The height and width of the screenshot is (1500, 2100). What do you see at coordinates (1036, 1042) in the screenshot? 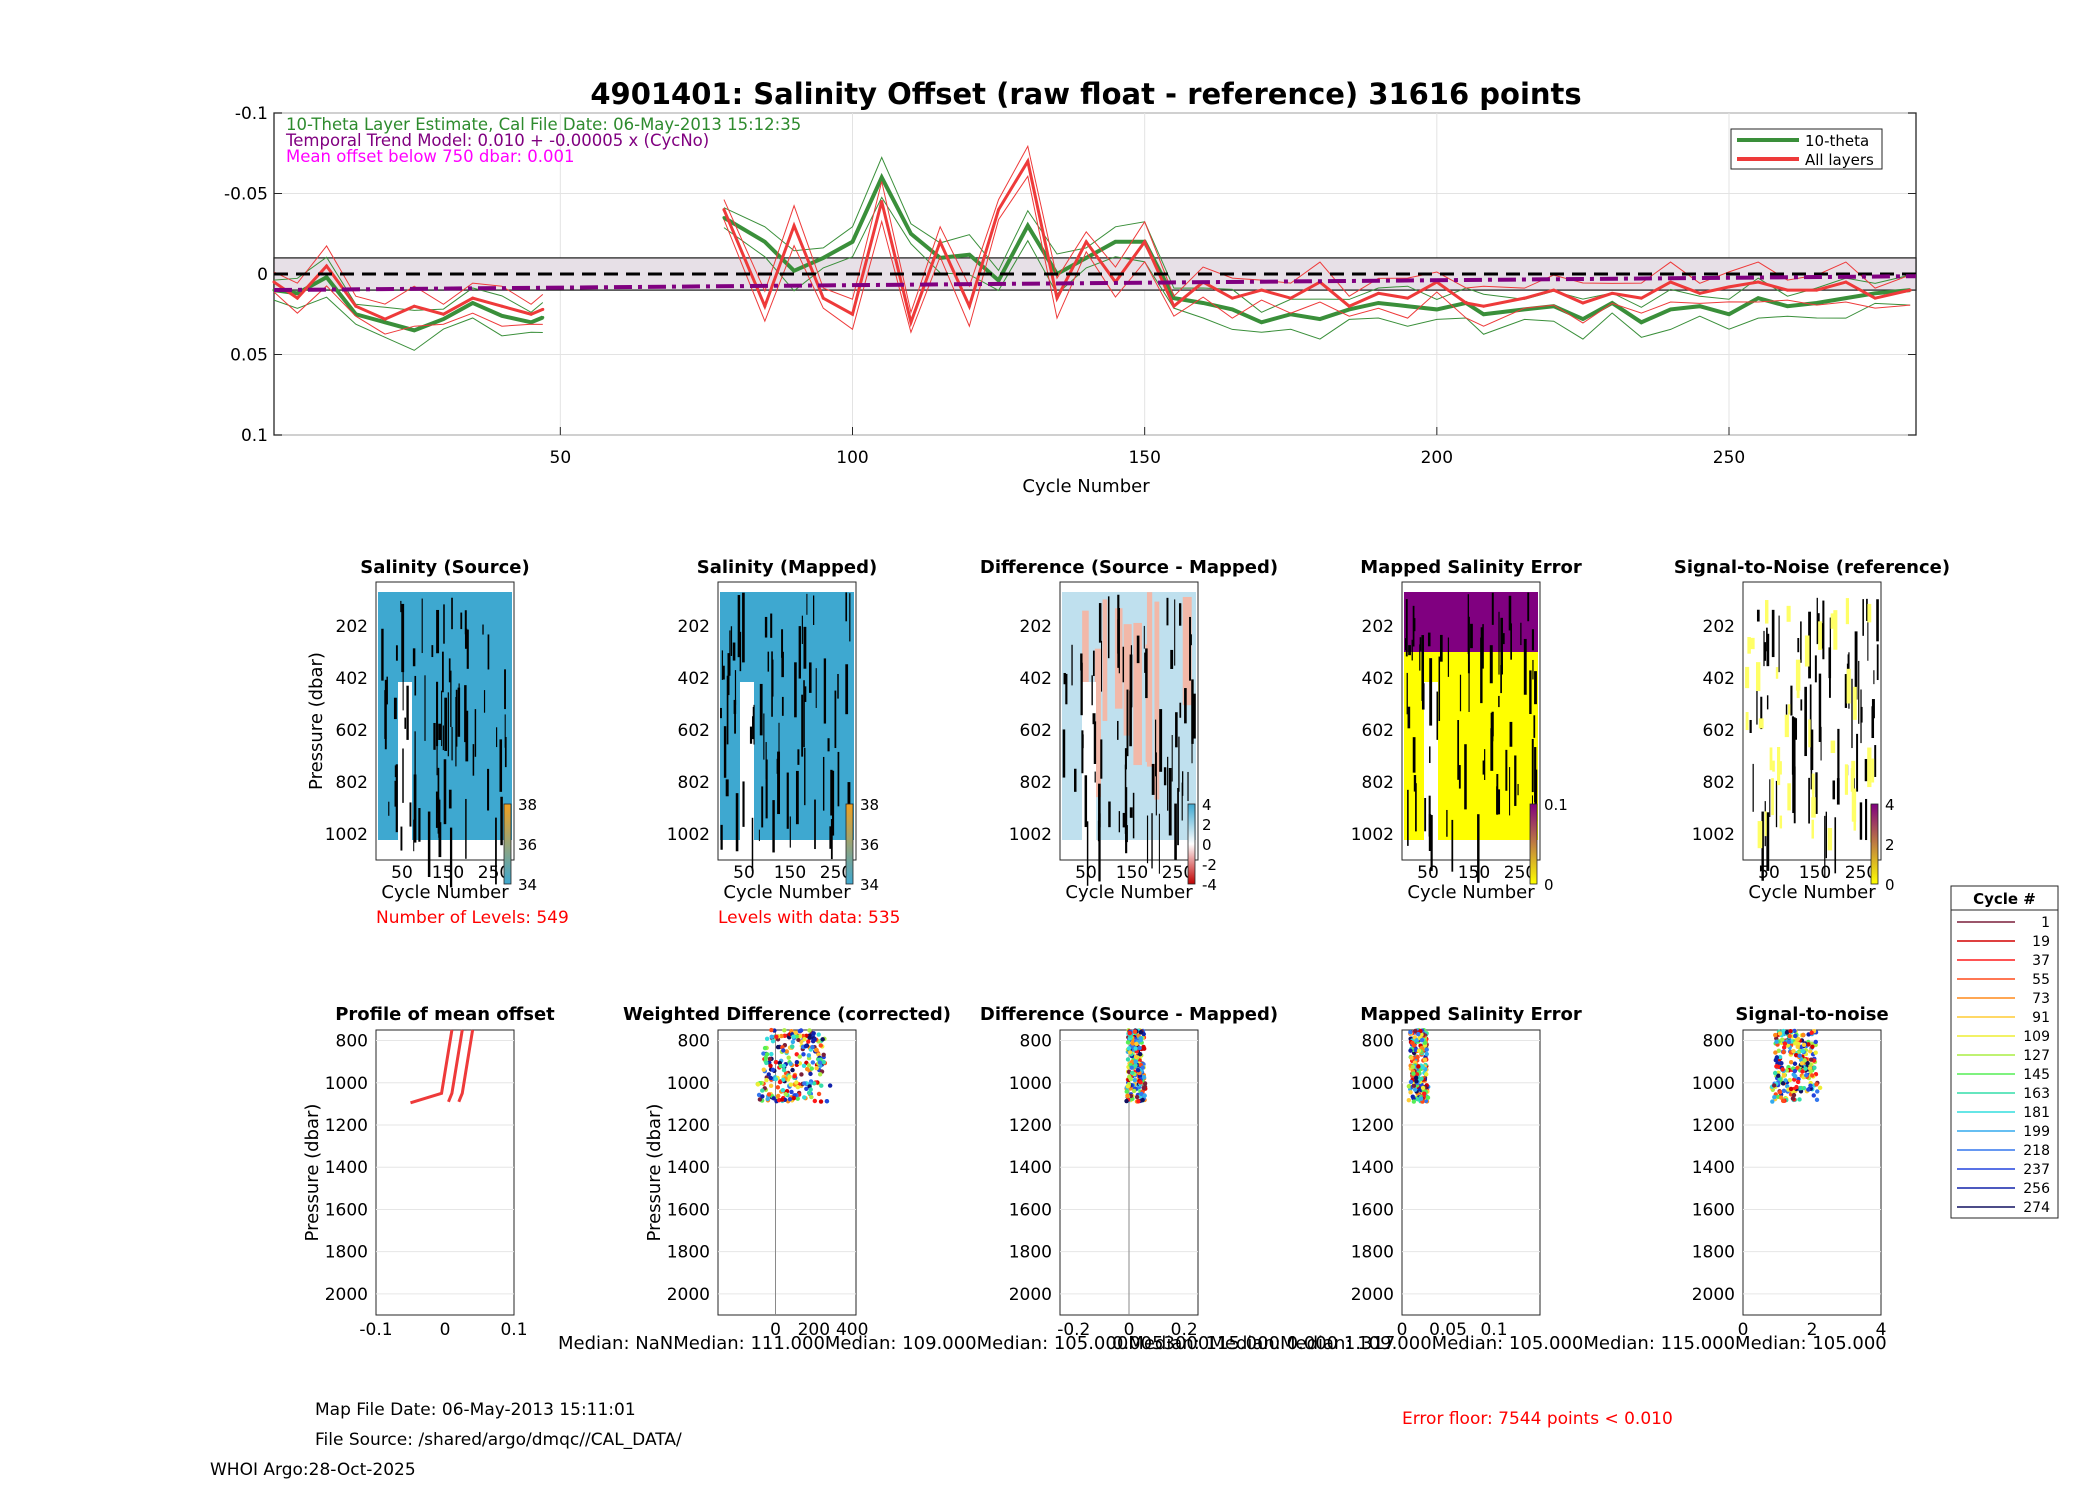
I see `profile-ytick-label: 800` at bounding box center [1036, 1042].